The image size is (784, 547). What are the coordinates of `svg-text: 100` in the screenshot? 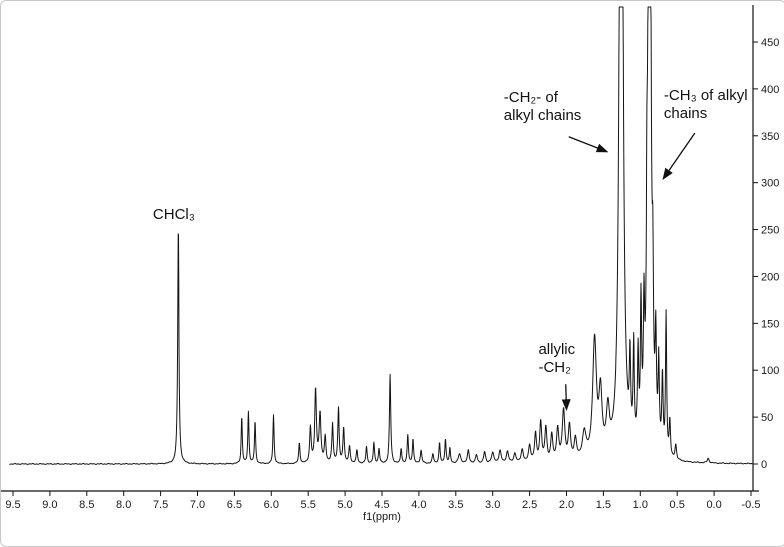 It's located at (770, 371).